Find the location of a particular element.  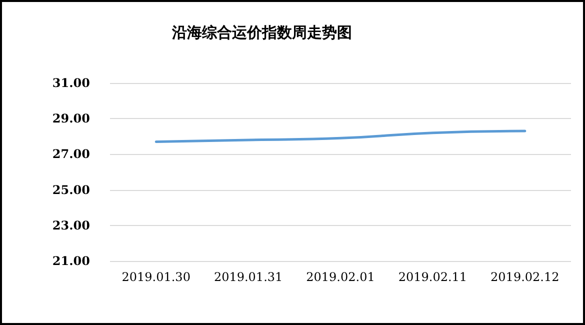

y-tick-label: 21.00 is located at coordinates (71, 261).